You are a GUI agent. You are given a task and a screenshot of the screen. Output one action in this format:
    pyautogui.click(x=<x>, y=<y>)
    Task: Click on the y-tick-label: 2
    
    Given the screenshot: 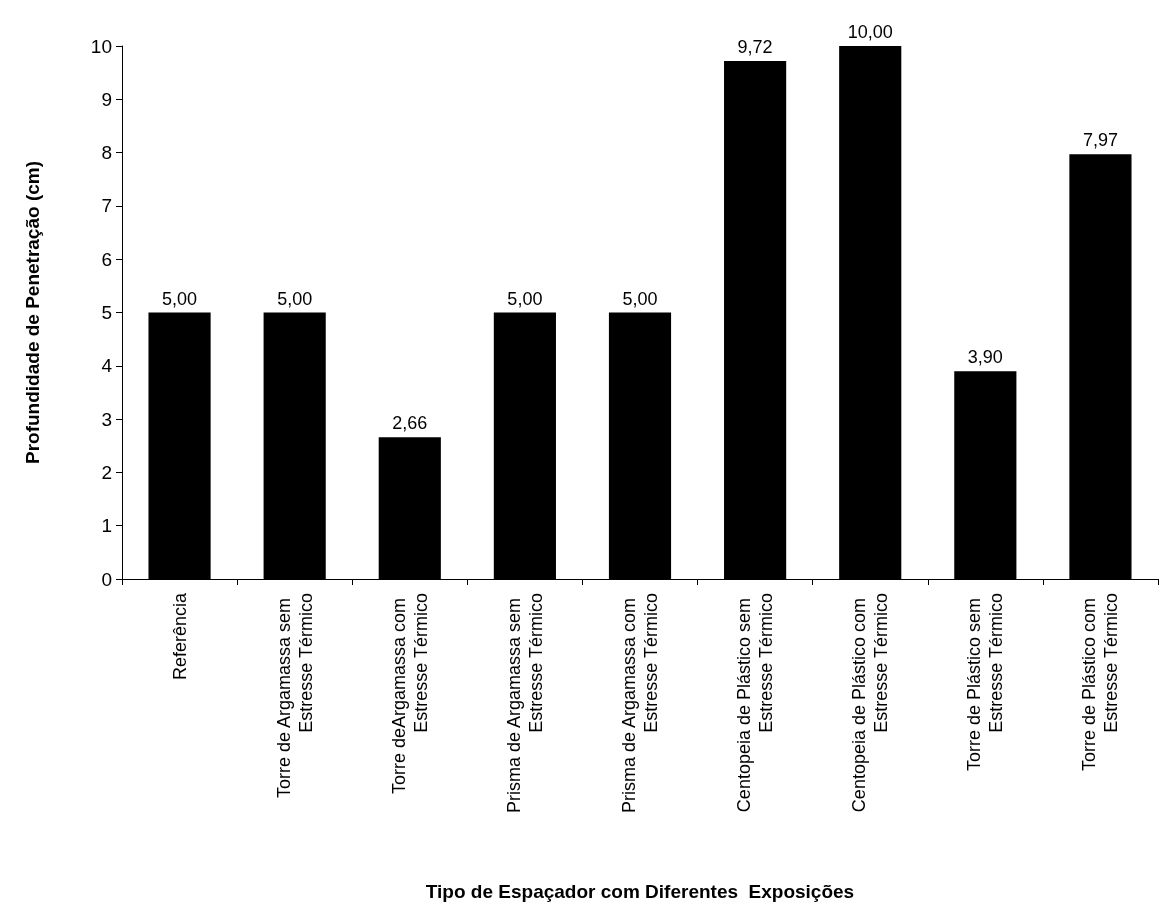 What is the action you would take?
    pyautogui.click(x=106, y=472)
    